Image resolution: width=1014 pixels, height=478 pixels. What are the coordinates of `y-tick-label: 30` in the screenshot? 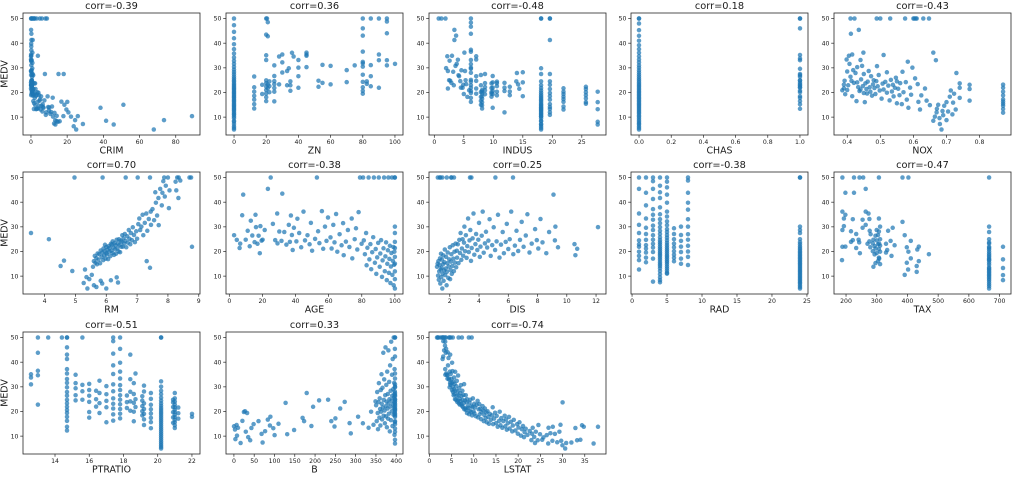 It's located at (217, 227).